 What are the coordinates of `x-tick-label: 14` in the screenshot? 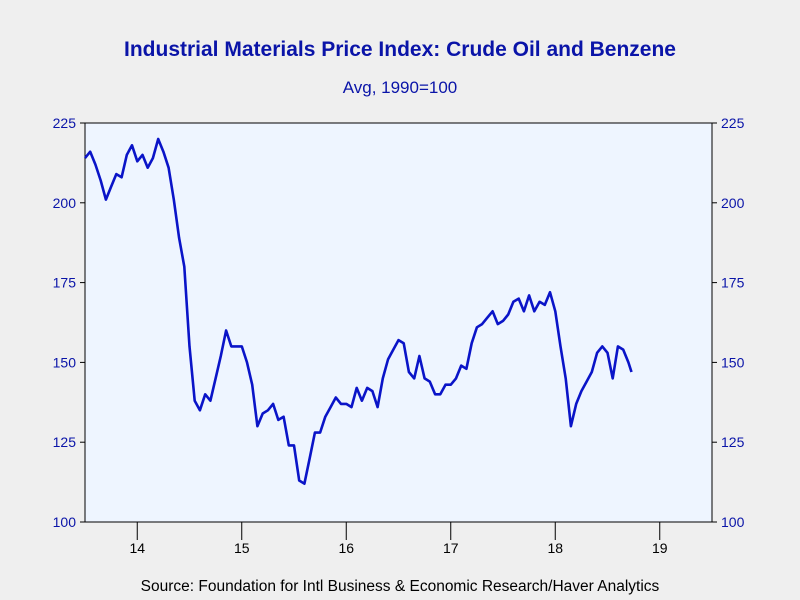 It's located at (137, 548).